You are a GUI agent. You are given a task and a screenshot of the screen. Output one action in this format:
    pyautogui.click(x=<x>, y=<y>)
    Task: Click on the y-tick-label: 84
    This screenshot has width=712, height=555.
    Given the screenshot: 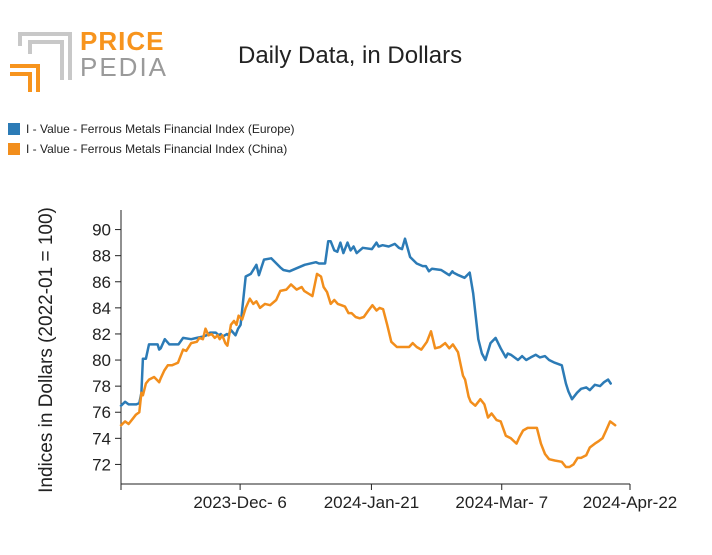 What is the action you would take?
    pyautogui.click(x=101, y=308)
    